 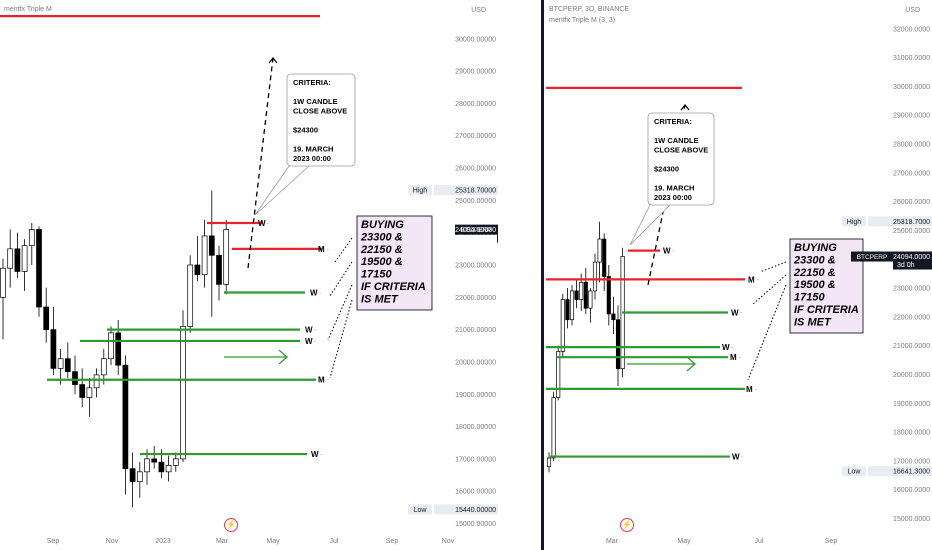 What do you see at coordinates (475, 362) in the screenshot?
I see `y-tick-label: 20000.00000` at bounding box center [475, 362].